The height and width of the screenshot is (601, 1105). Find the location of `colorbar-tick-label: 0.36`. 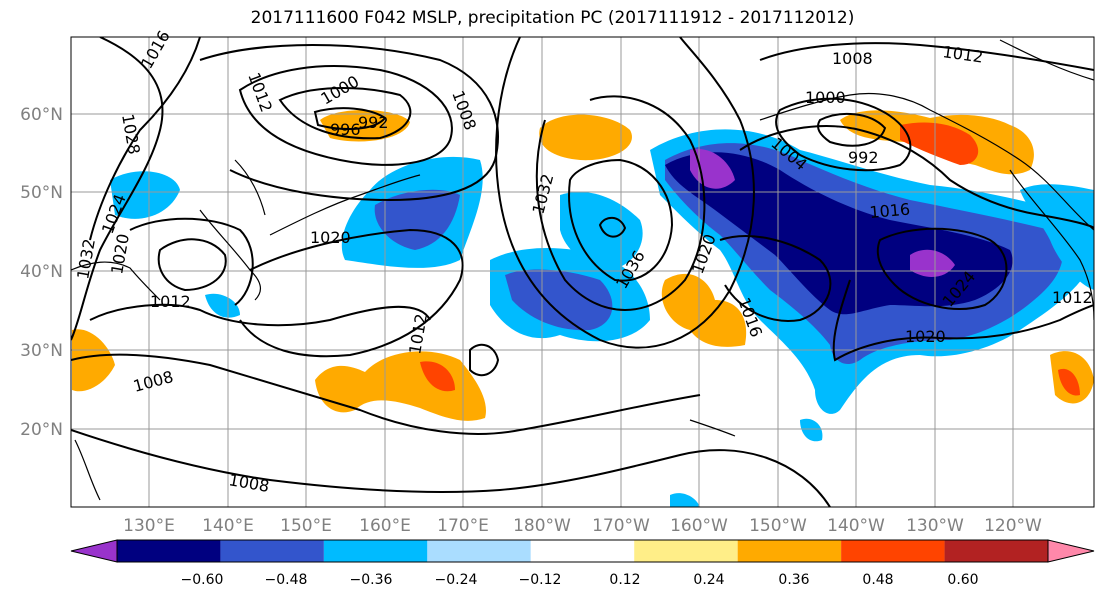

colorbar-tick-label: 0.36 is located at coordinates (793, 580).